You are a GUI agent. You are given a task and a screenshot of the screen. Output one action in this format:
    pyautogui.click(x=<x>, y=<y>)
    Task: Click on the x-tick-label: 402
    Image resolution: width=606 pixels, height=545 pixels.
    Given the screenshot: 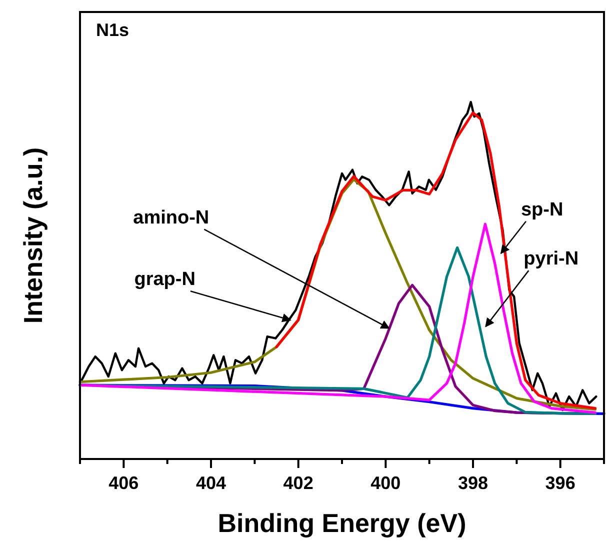 What is the action you would take?
    pyautogui.click(x=298, y=483)
    